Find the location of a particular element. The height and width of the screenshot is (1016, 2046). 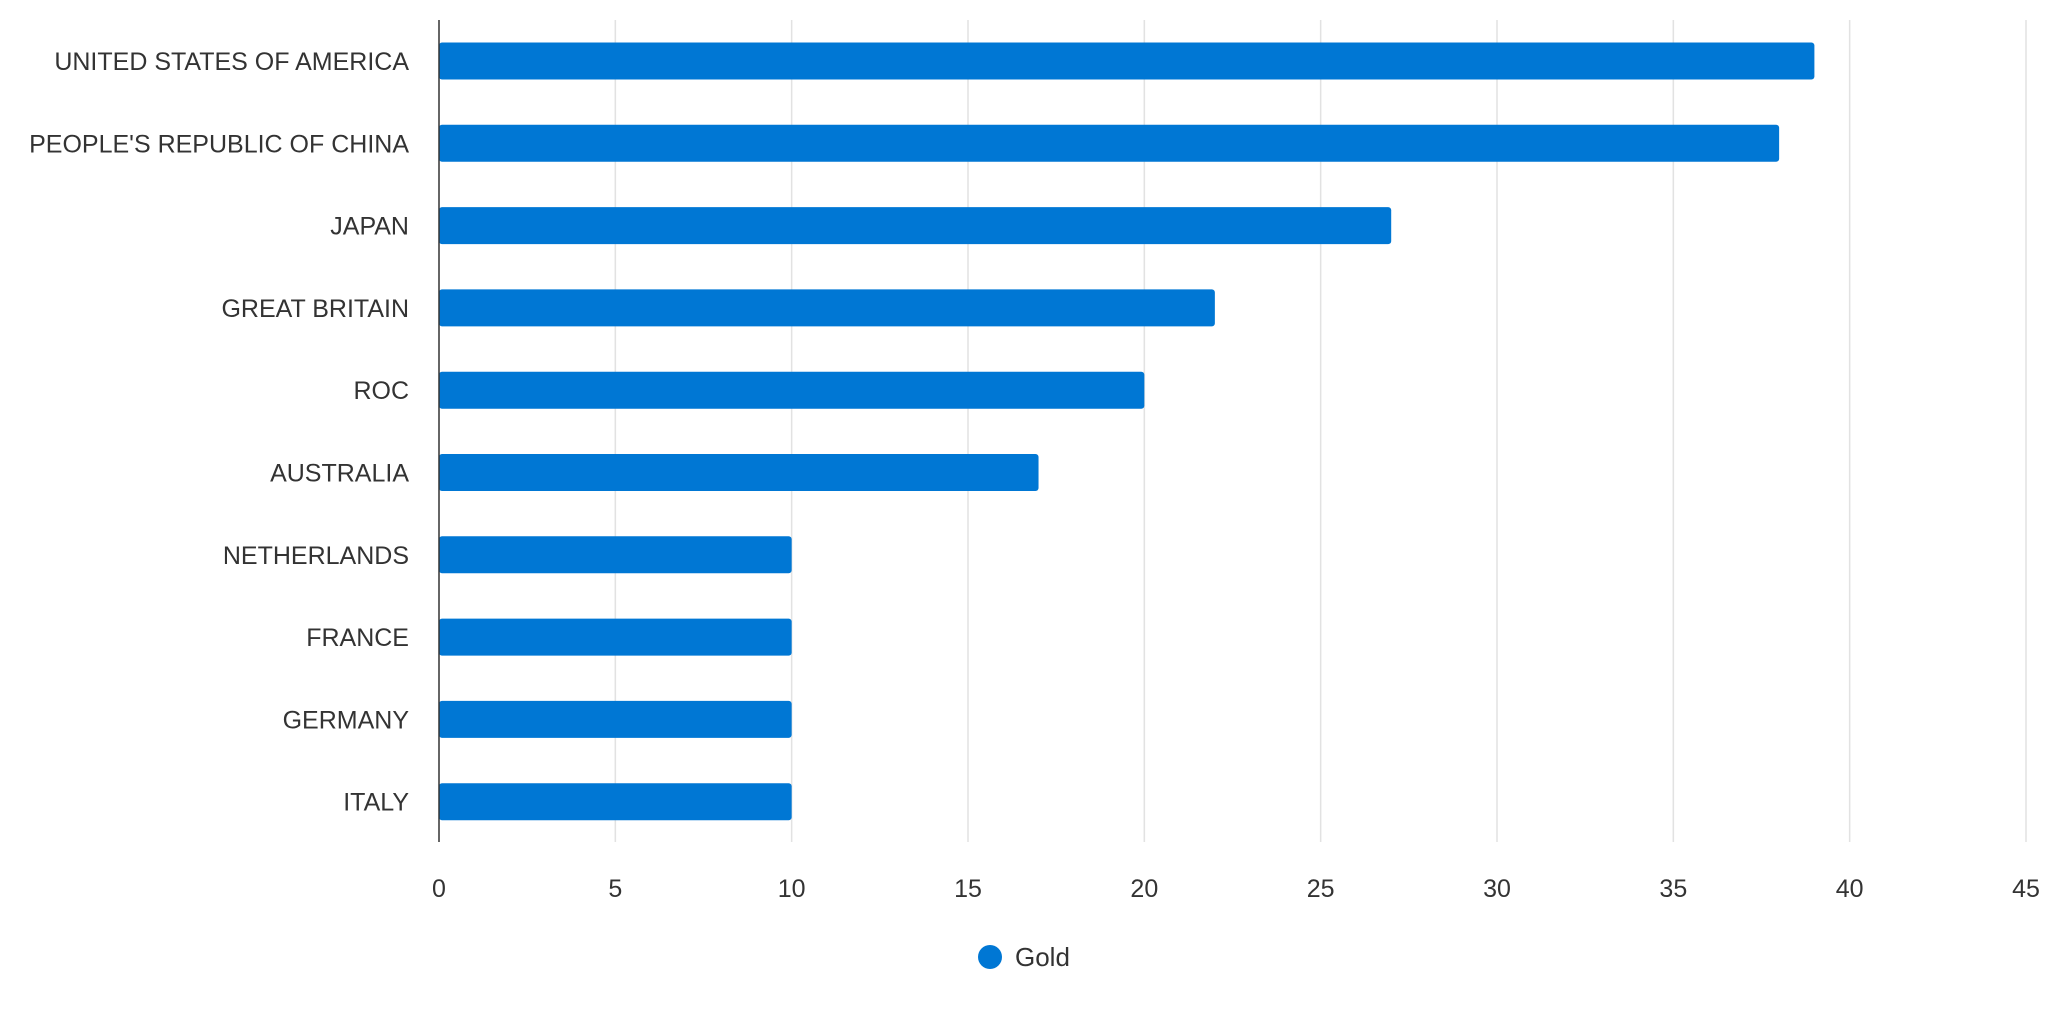

x-tick-label: 20 is located at coordinates (1144, 889).